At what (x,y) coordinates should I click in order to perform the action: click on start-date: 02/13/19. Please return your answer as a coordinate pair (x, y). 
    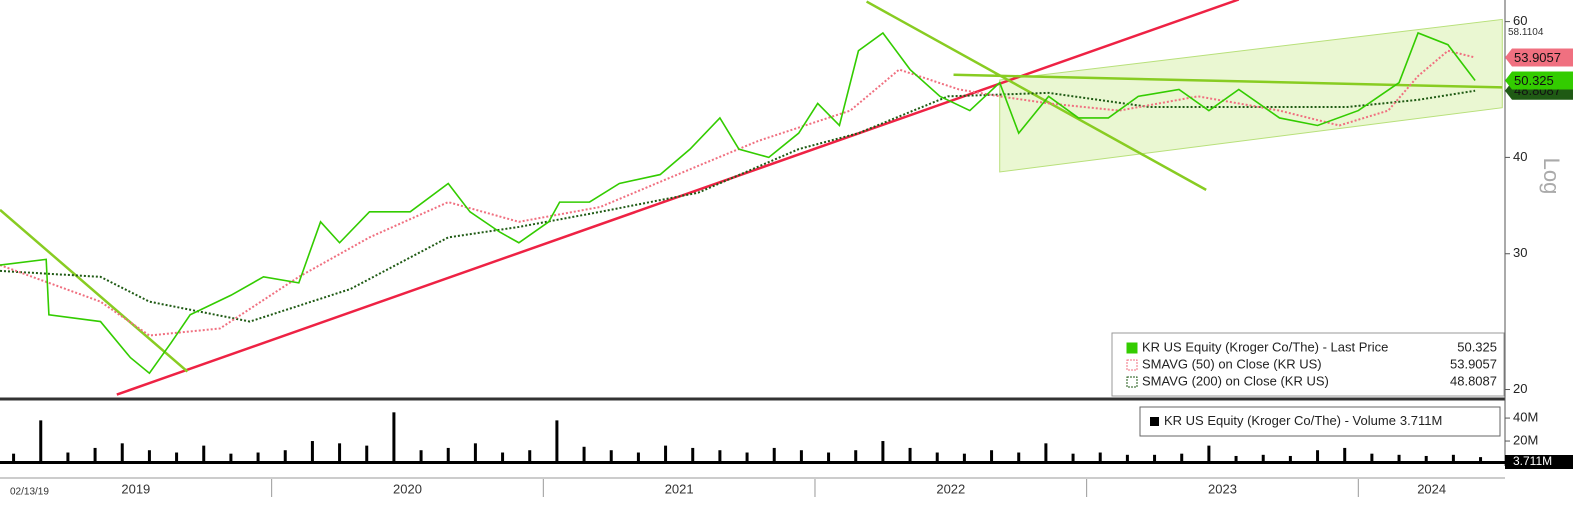
    Looking at the image, I should click on (29, 492).